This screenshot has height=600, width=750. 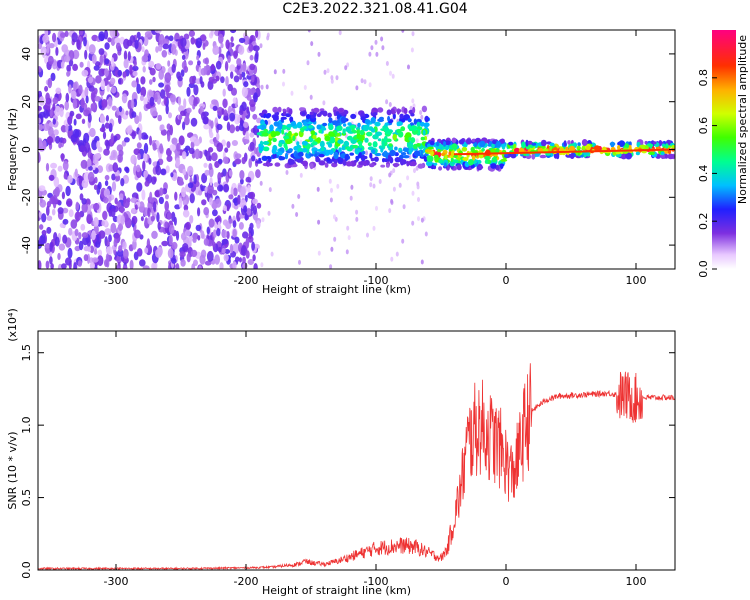 What do you see at coordinates (703, 174) in the screenshot?
I see `colorbar-tick-label: 0.4` at bounding box center [703, 174].